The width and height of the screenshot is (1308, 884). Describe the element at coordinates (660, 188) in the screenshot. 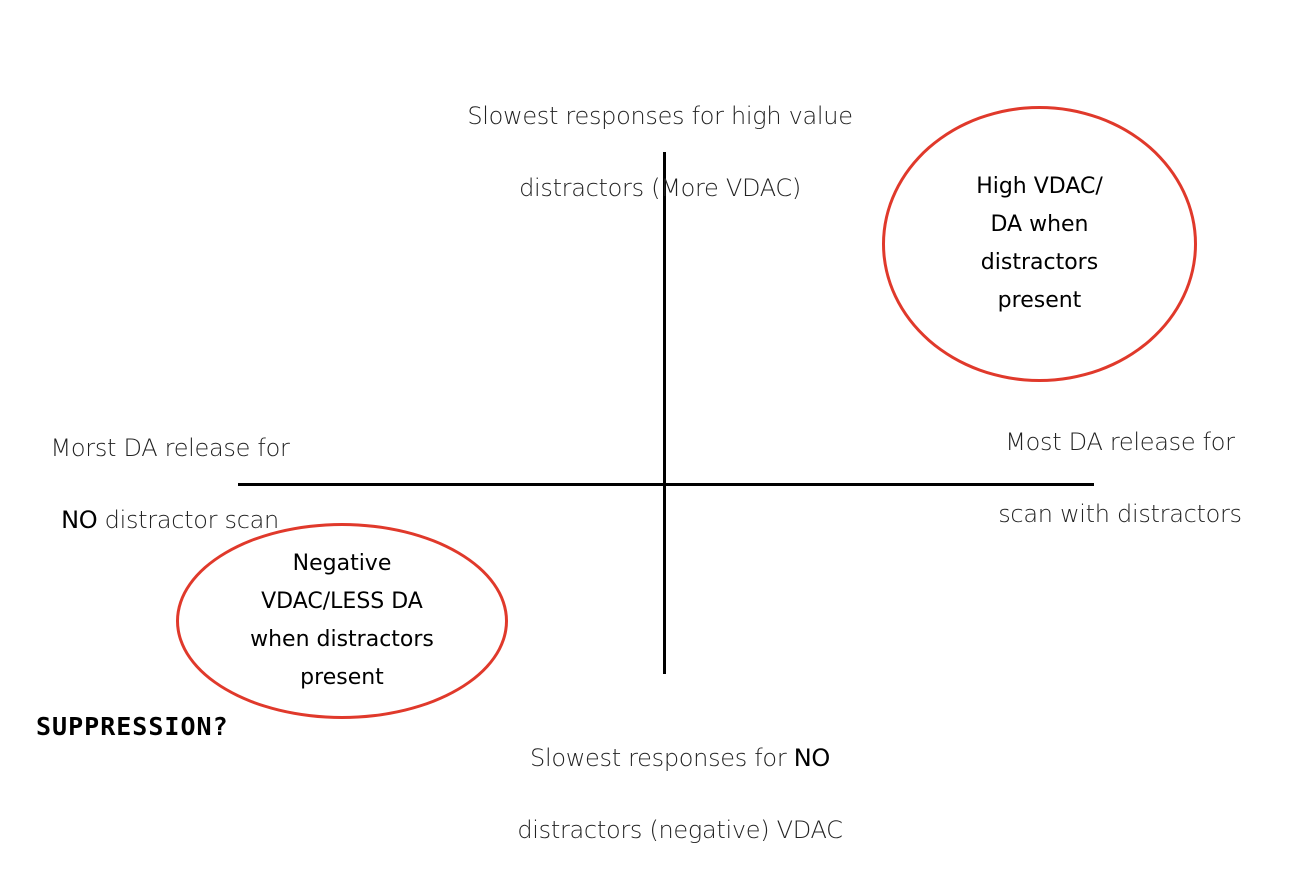

I see `top-axis-label-line2: distractors (More VDAC)` at that location.